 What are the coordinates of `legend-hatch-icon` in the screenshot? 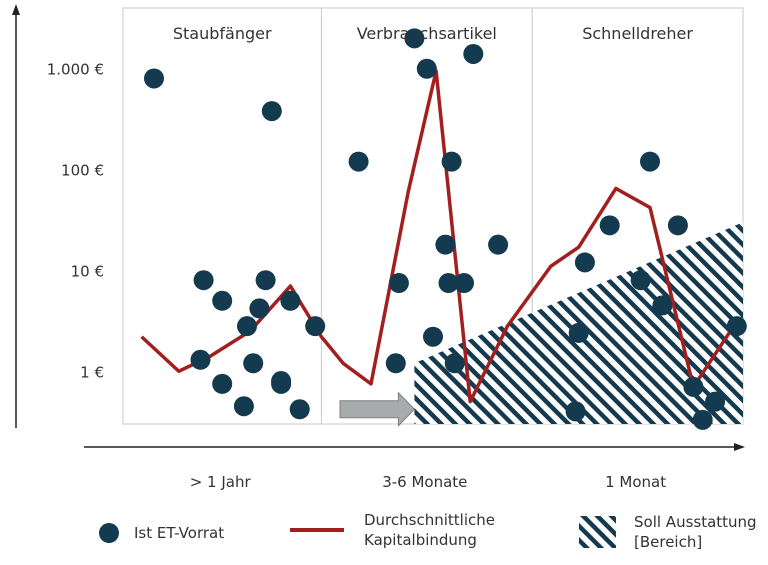 It's located at (597, 532).